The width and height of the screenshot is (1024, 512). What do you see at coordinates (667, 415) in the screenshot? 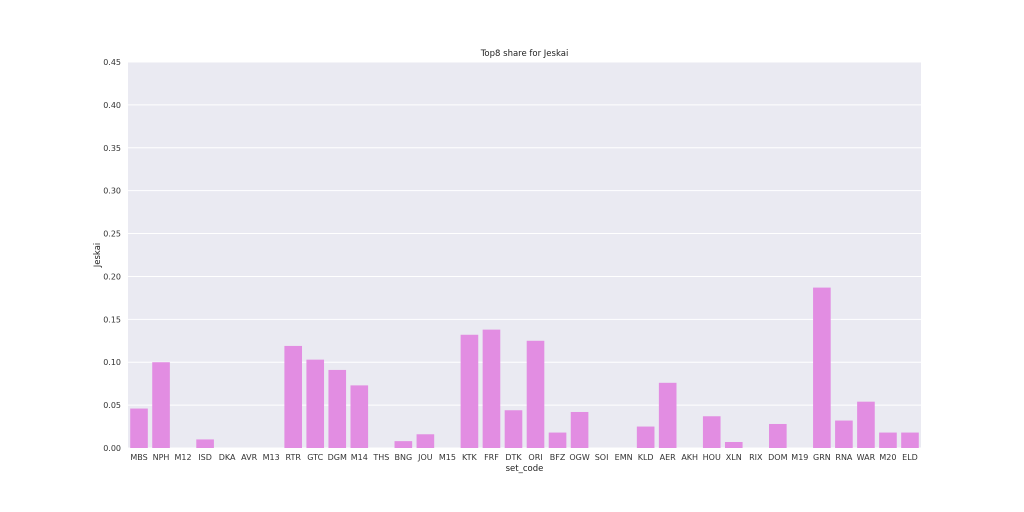
I see `bar-aer` at bounding box center [667, 415].